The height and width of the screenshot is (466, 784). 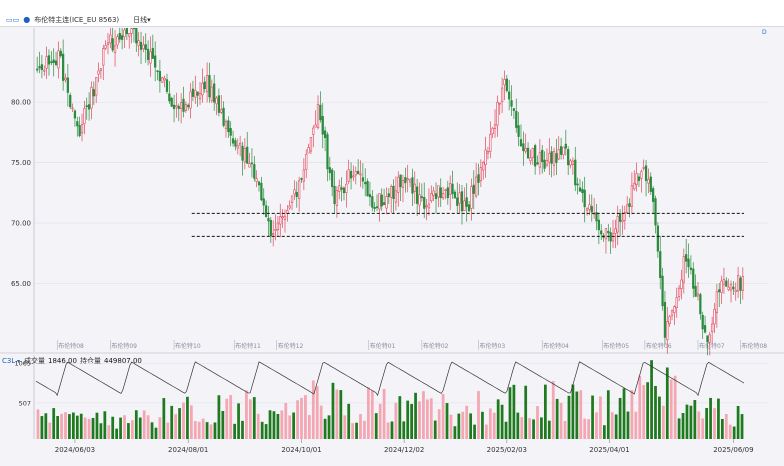 I want to click on contract-marker-label: 布伦特06, so click(x=659, y=346).